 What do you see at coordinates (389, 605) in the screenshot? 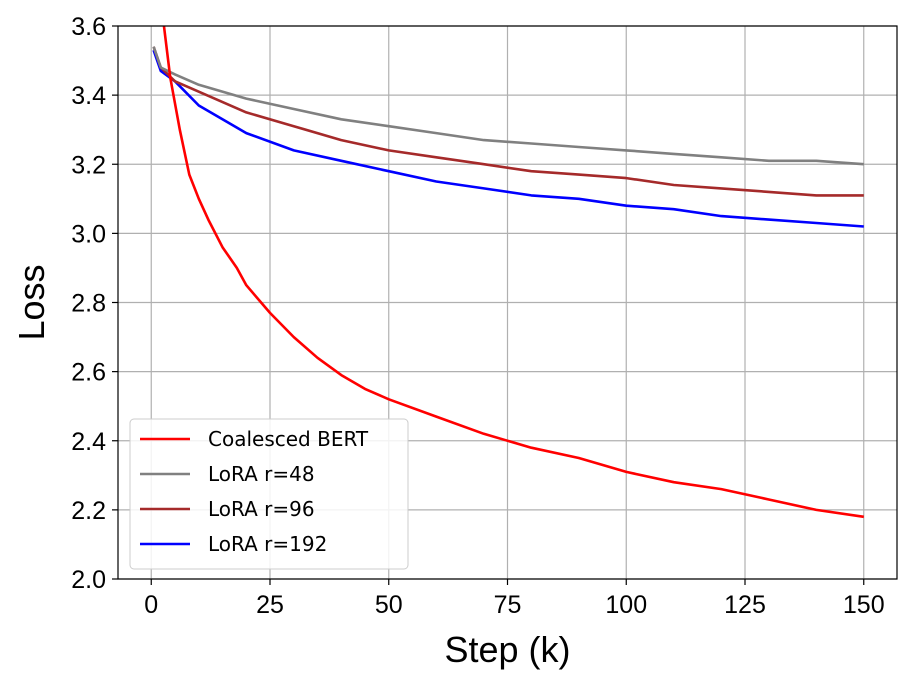
I see `x-tick-label: 50` at bounding box center [389, 605].